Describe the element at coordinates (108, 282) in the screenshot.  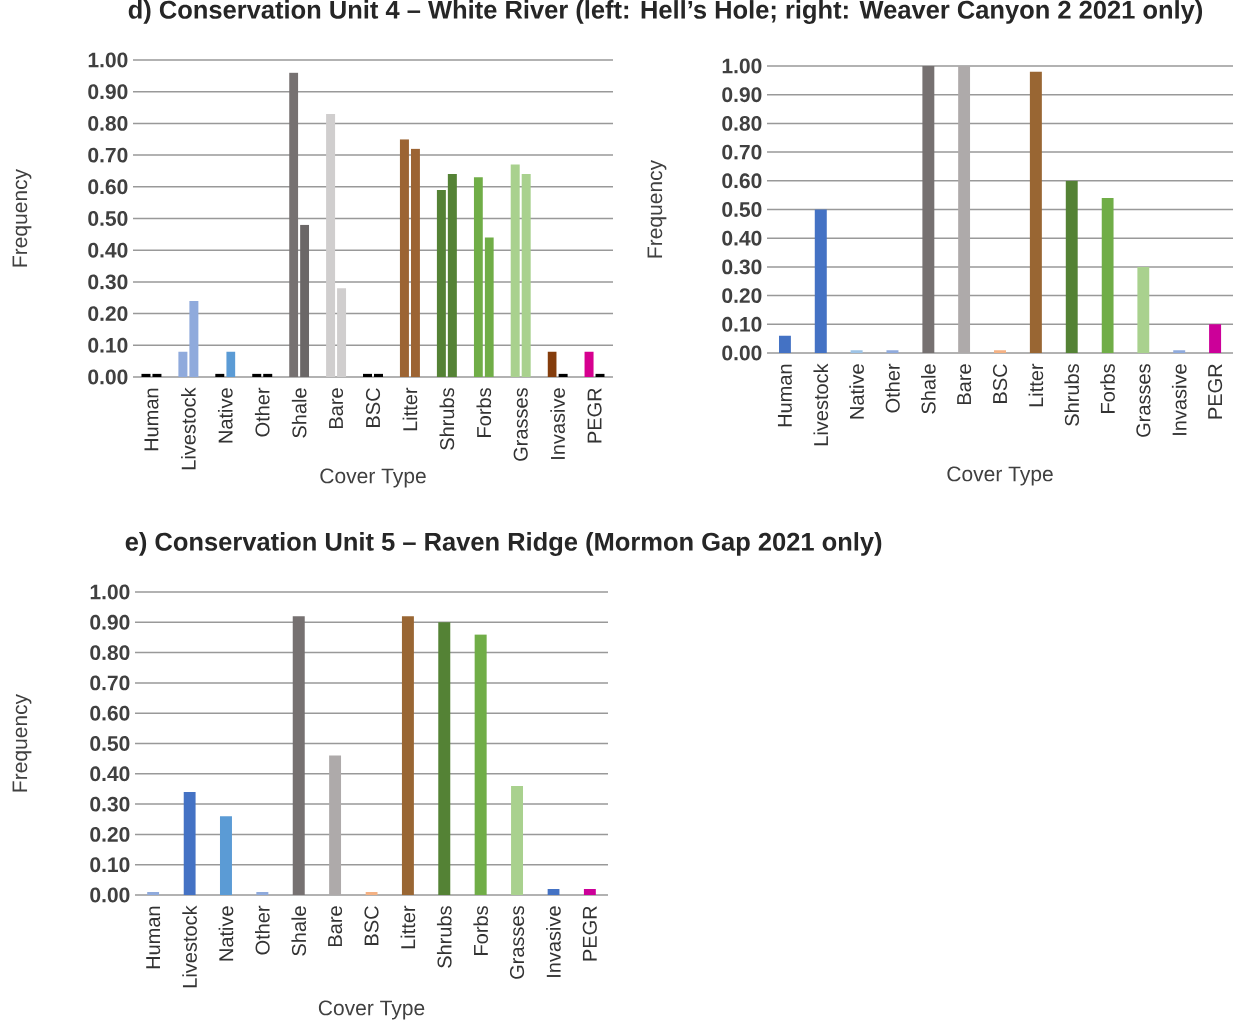
I see `y-tick-label: 0.30` at that location.